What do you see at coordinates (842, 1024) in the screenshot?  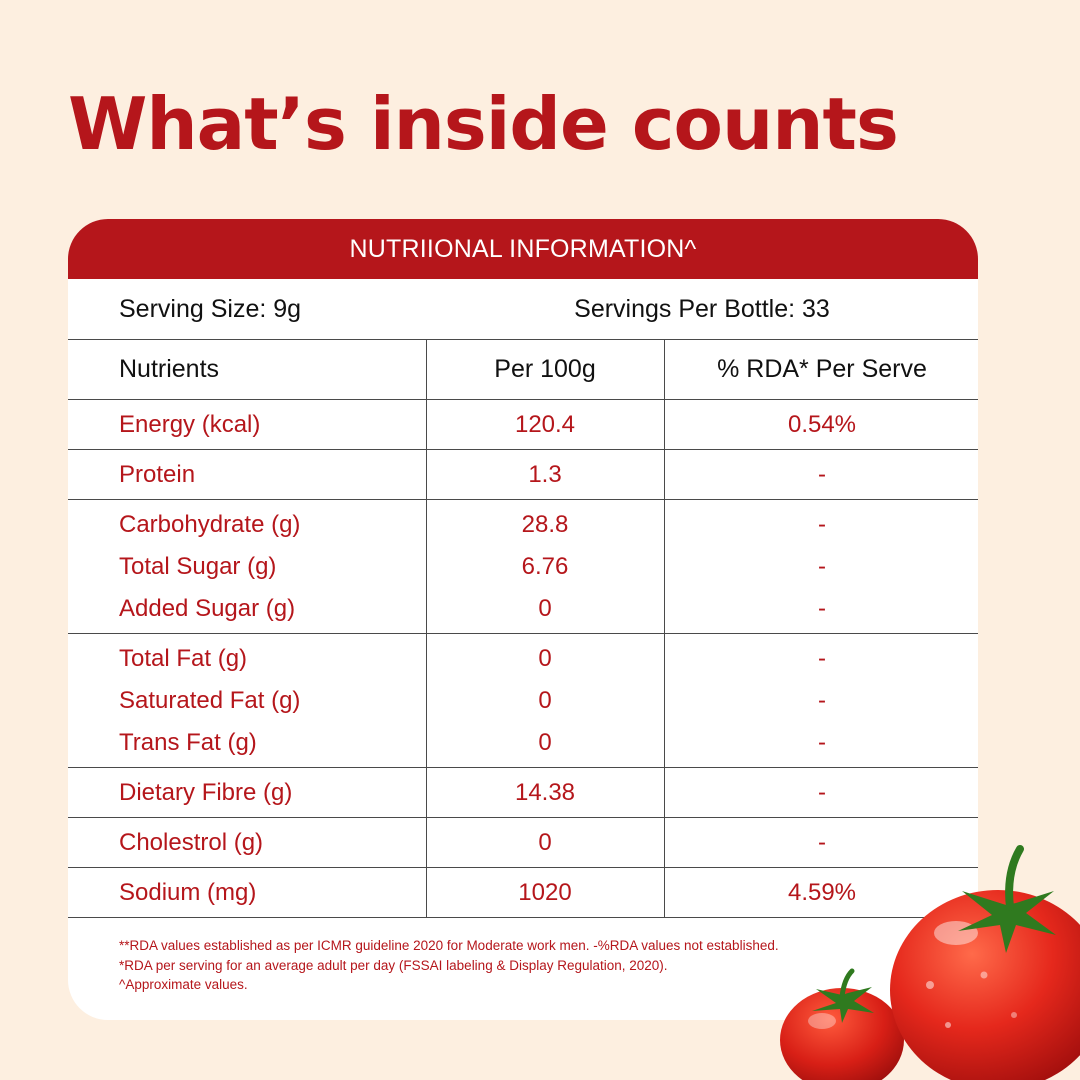 I see `small-tomato-icon` at bounding box center [842, 1024].